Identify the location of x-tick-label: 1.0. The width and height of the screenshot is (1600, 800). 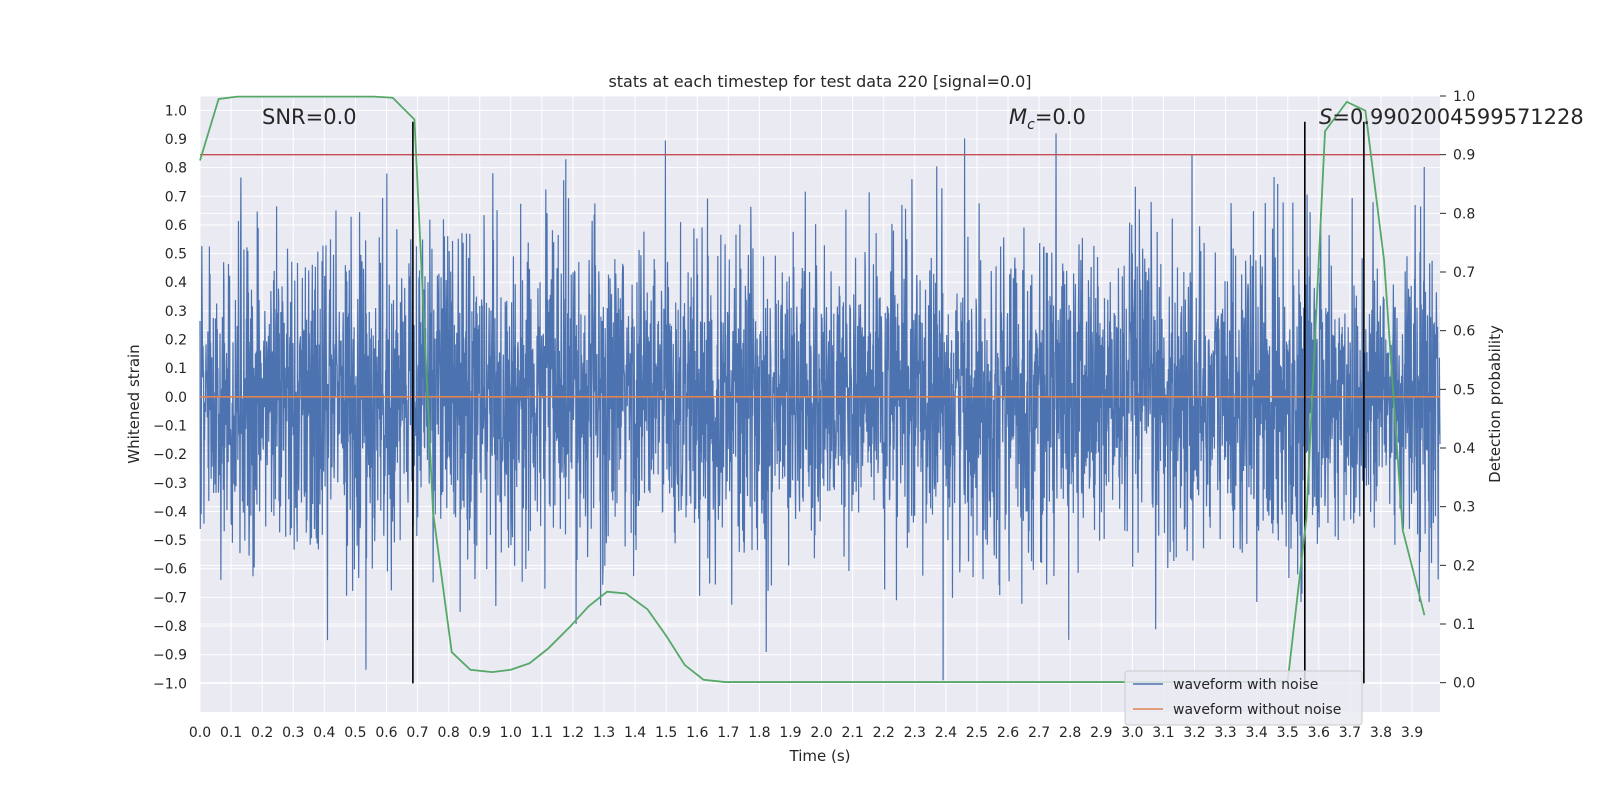
(511, 733).